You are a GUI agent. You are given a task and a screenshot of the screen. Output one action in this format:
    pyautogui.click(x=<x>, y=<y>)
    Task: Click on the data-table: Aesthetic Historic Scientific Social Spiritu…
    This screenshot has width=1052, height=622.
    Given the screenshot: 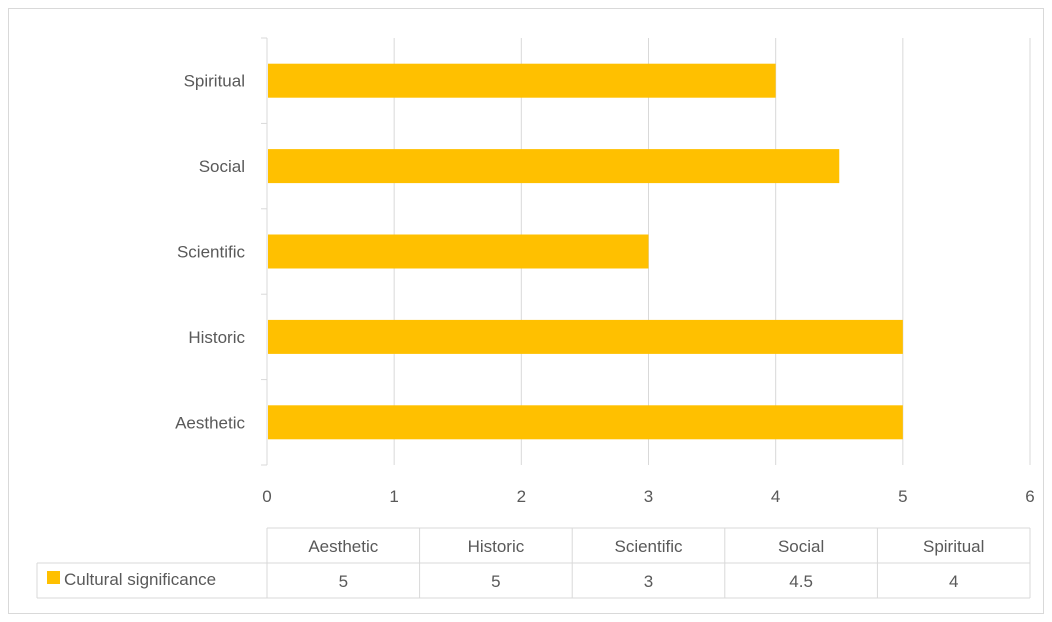 What is the action you would take?
    pyautogui.click(x=533, y=563)
    